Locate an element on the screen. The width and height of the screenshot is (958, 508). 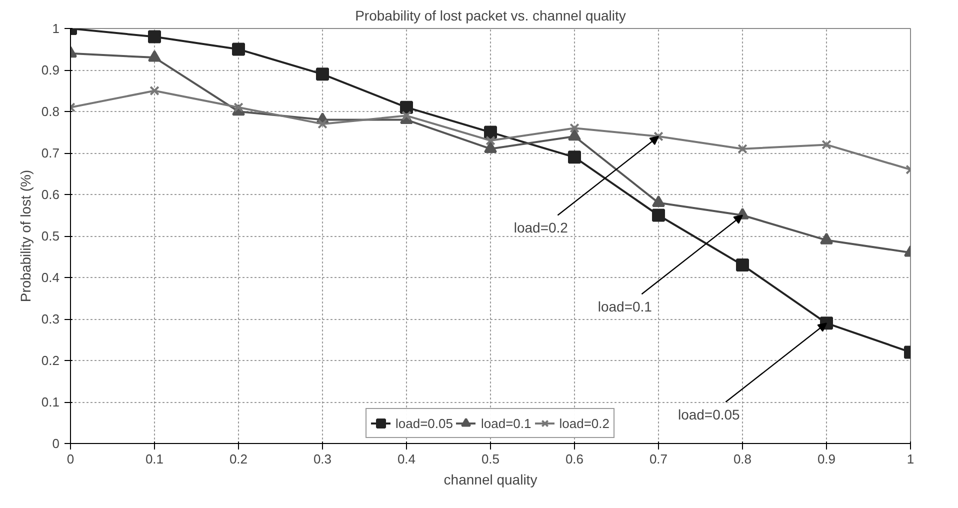
y-tick-label: 0.3 is located at coordinates (50, 319).